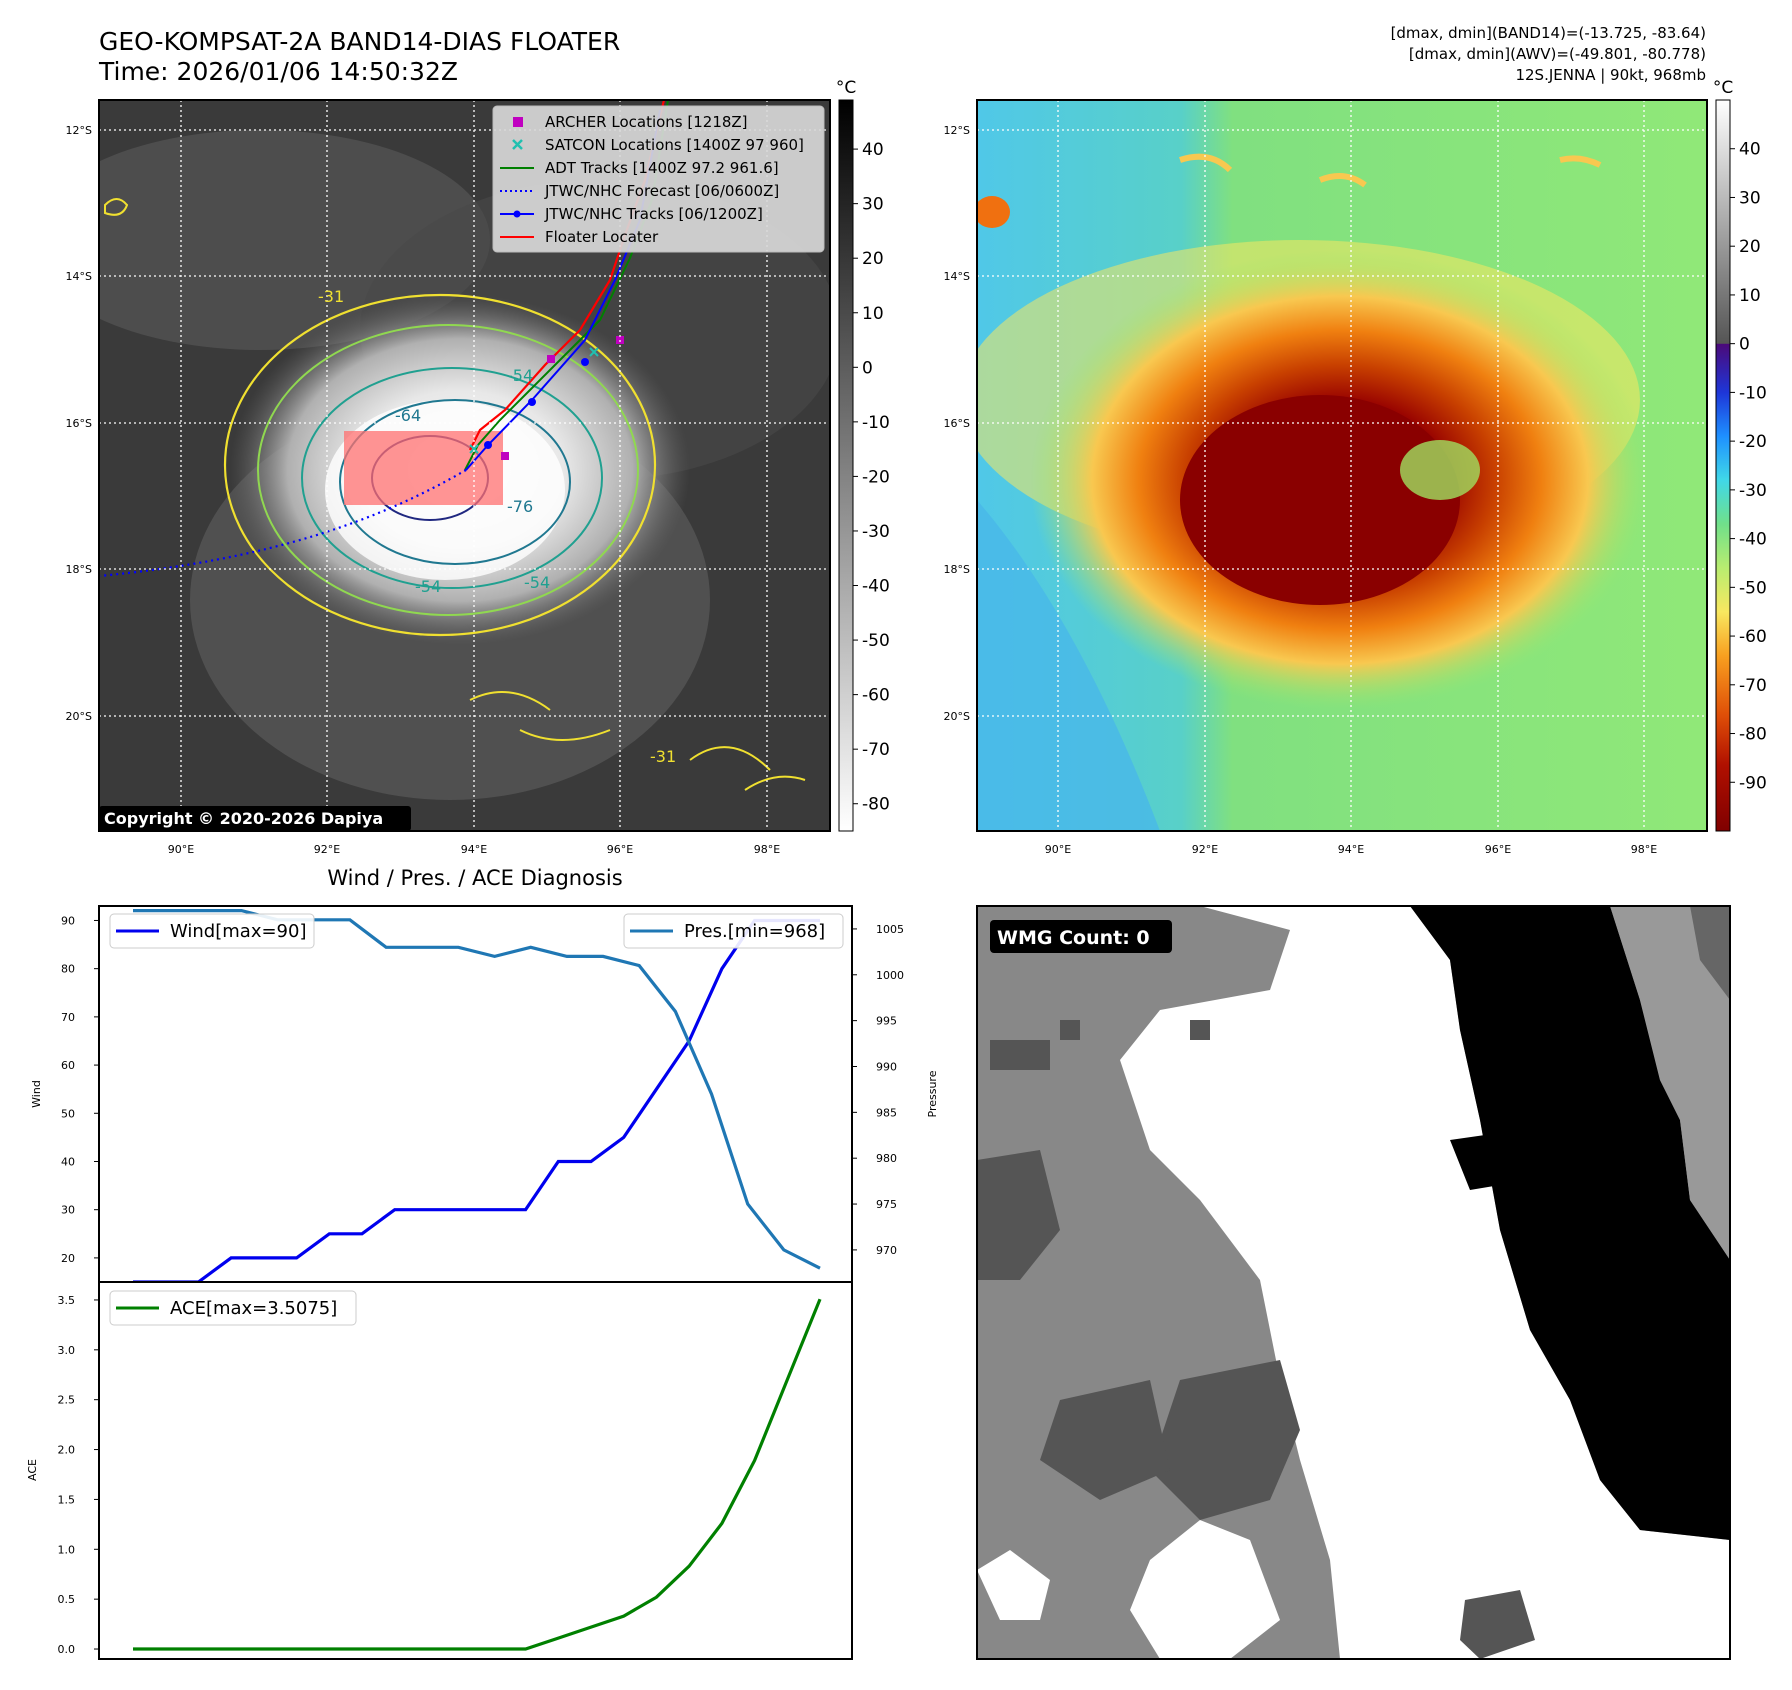 Image resolution: width=1792 pixels, height=1690 pixels. I want to click on contour-label: -76, so click(520, 506).